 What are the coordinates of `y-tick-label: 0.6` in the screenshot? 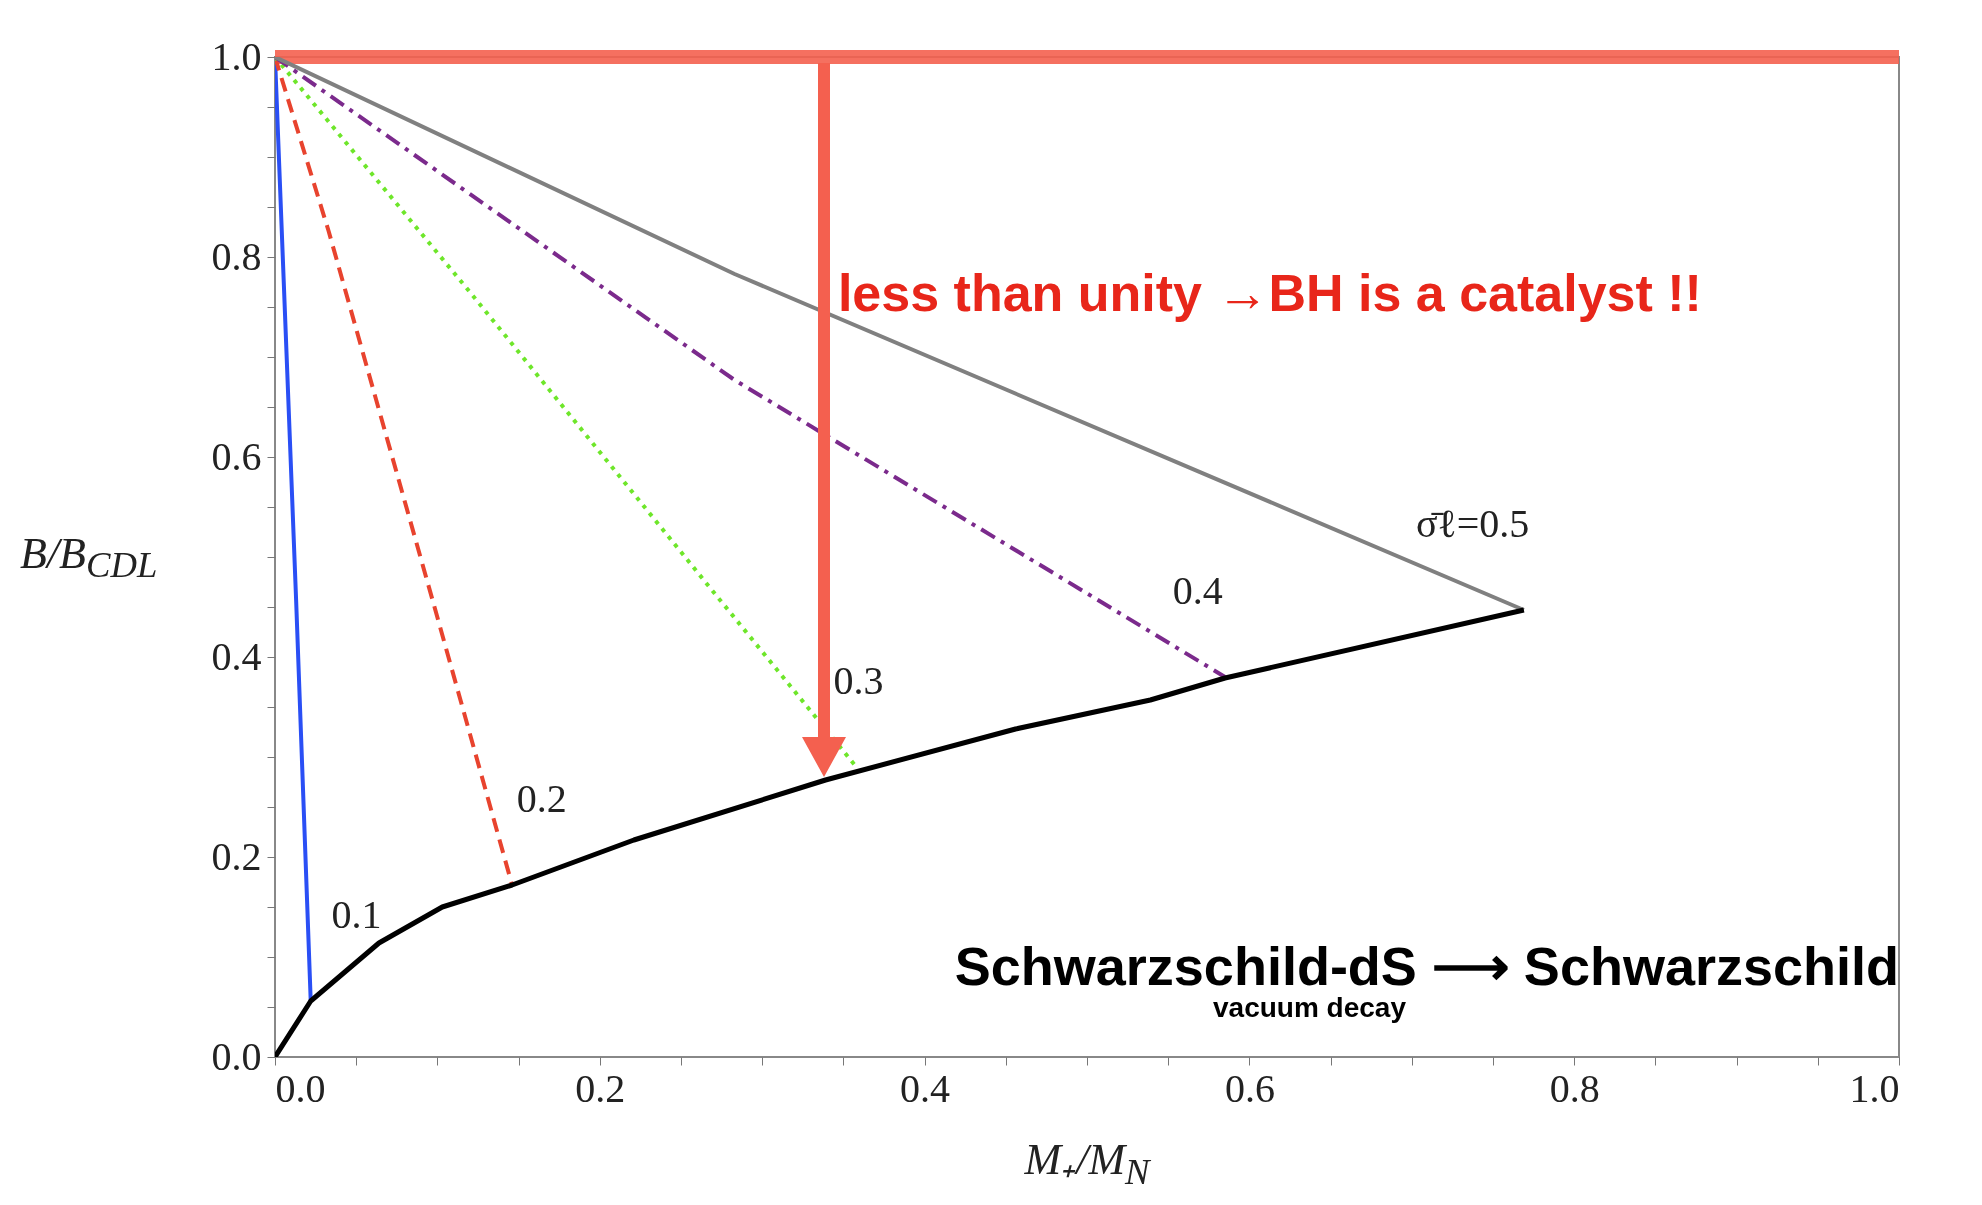 It's located at (236, 456).